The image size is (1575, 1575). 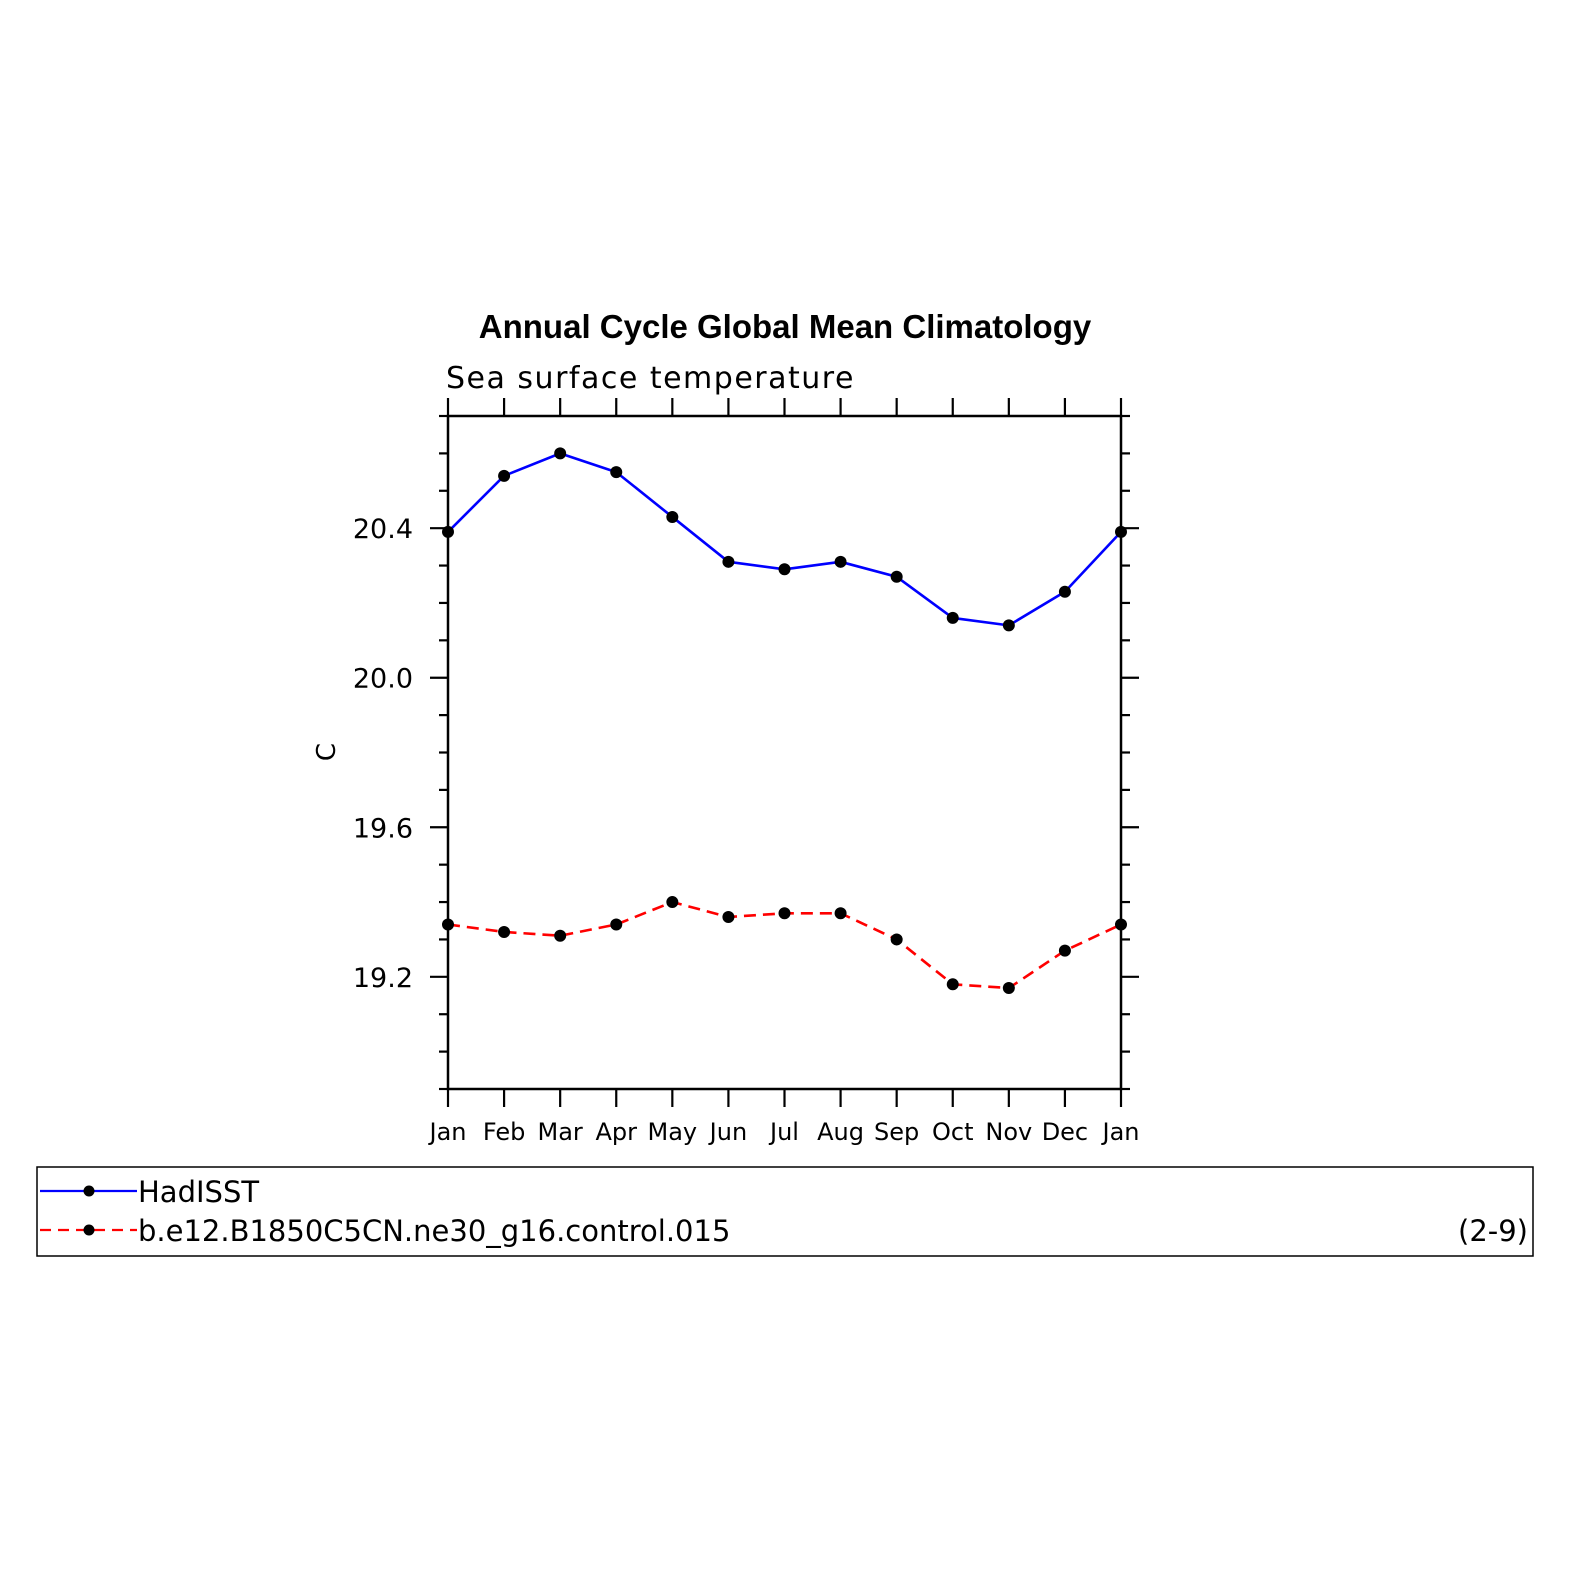 I want to click on chart-title: Annual Cycle Global Mean Climatology, so click(x=785, y=326).